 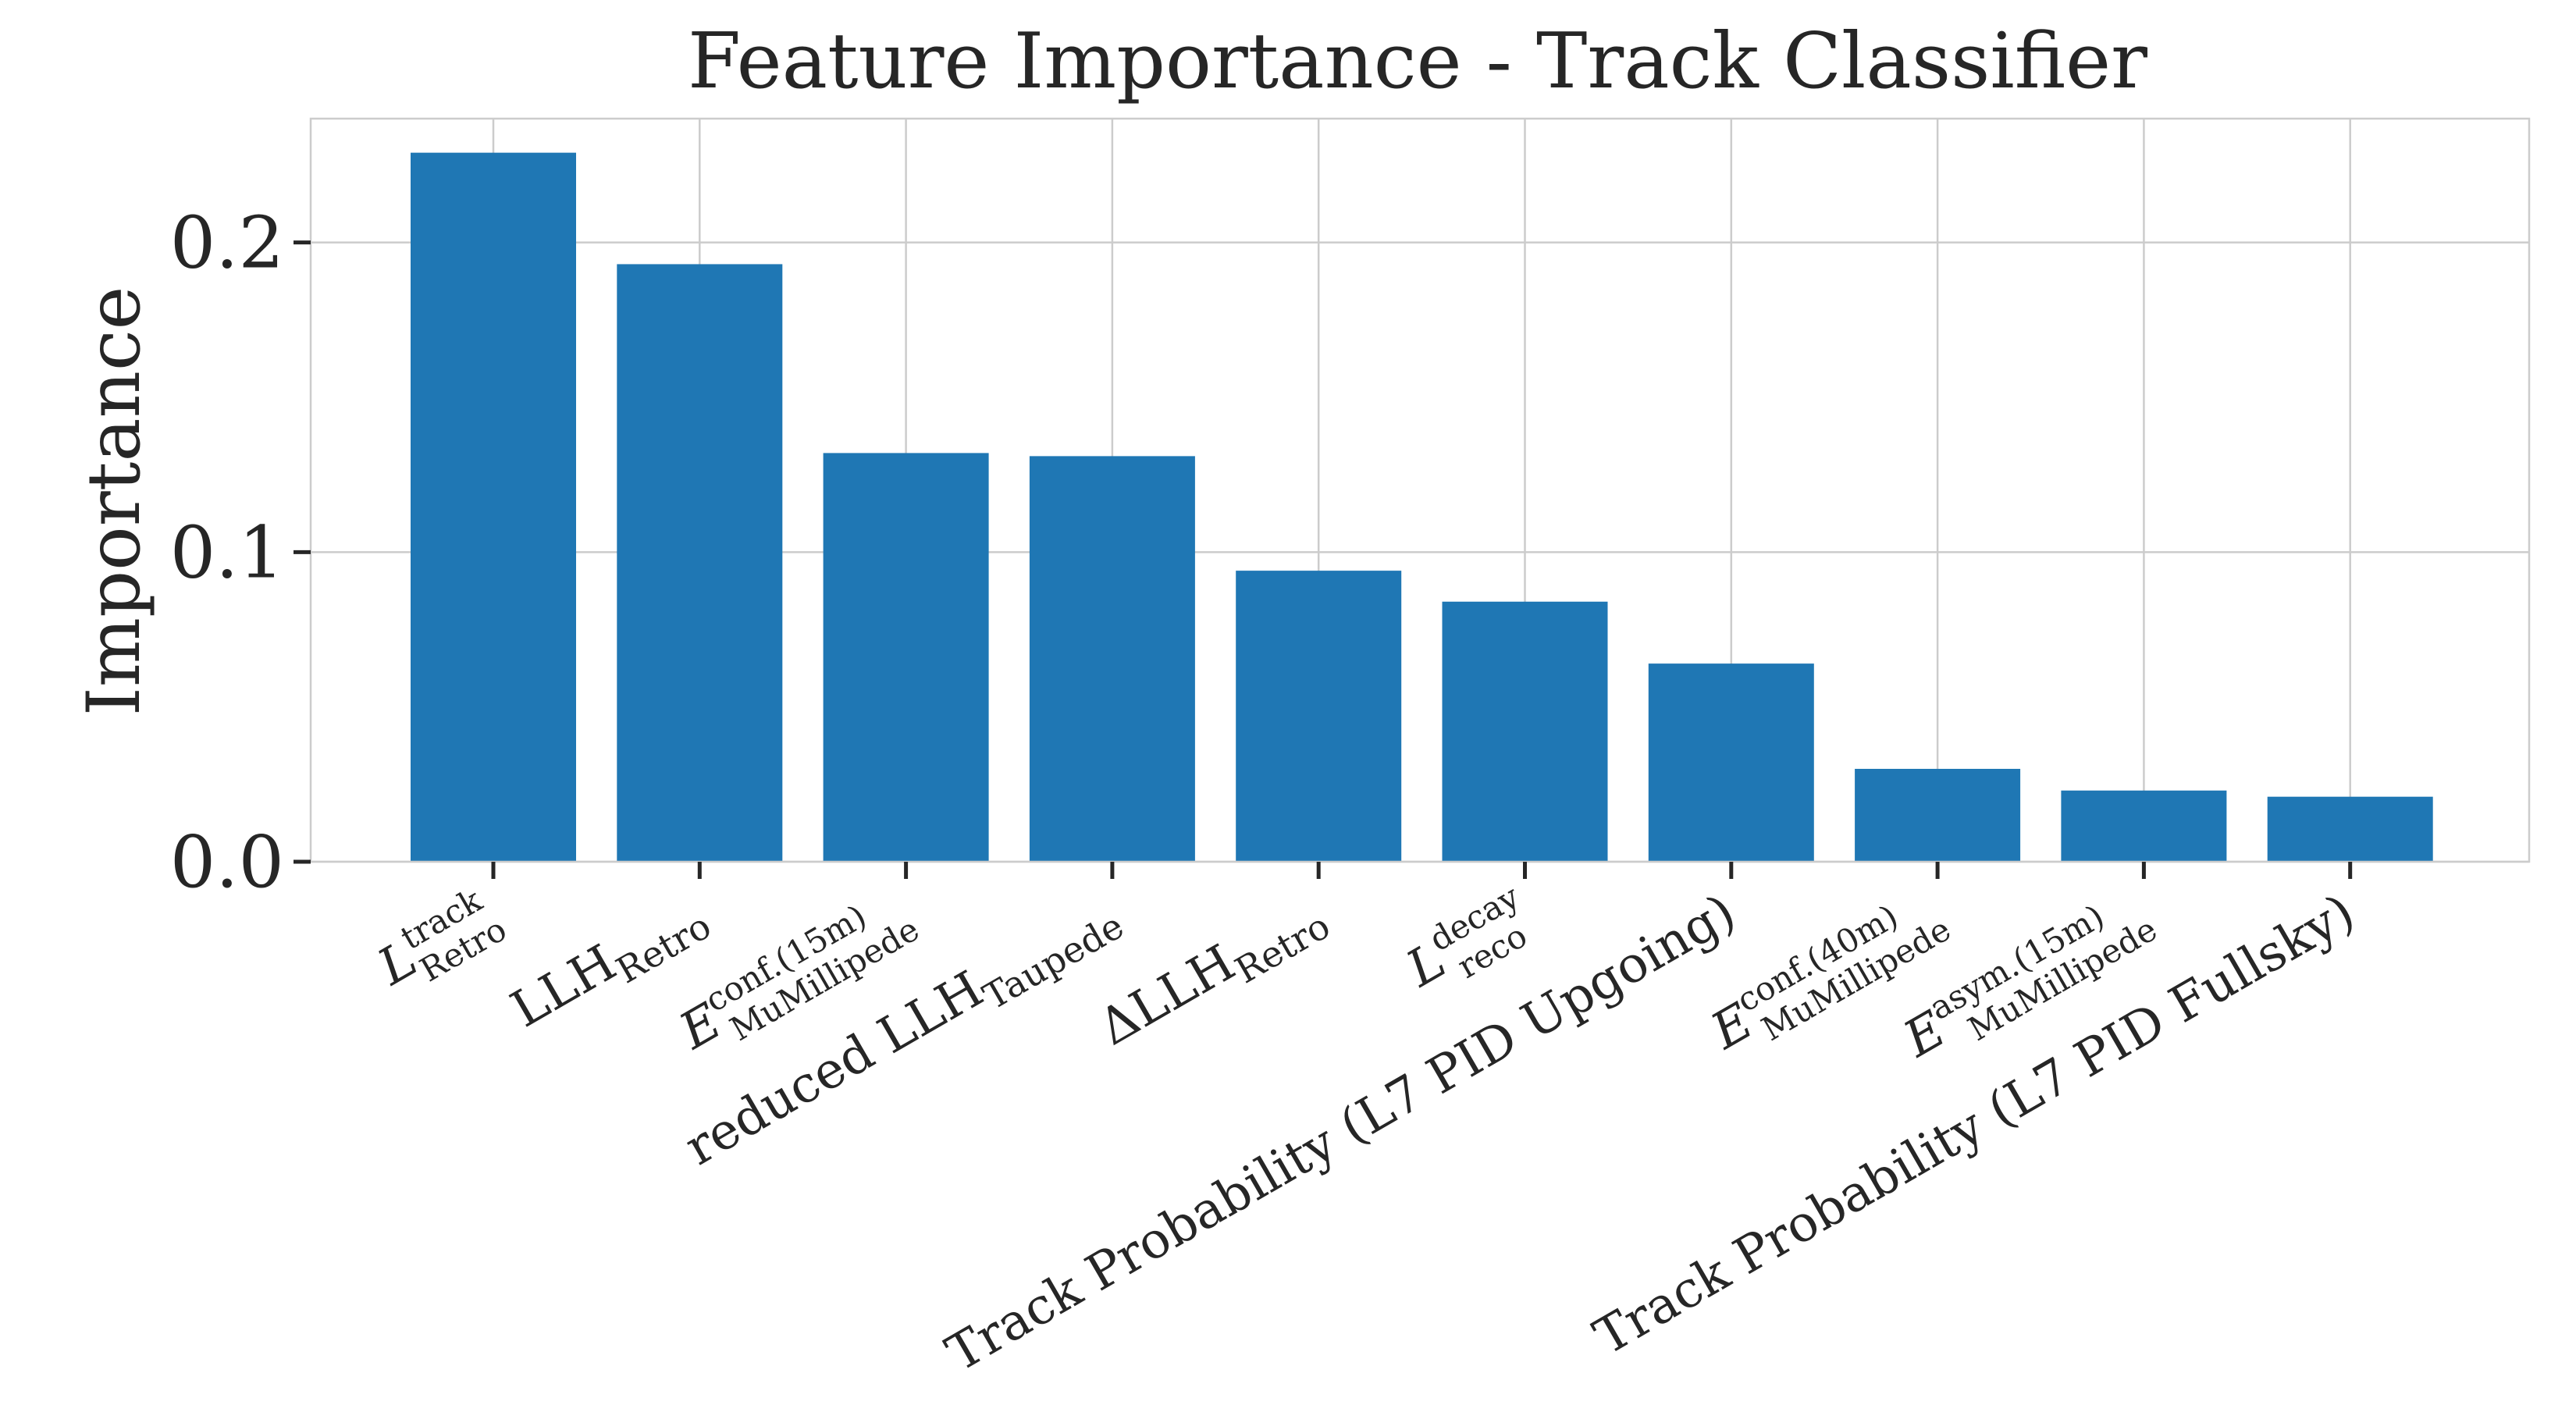 What do you see at coordinates (227, 243) in the screenshot?
I see `y-tick-label: 0.2` at bounding box center [227, 243].